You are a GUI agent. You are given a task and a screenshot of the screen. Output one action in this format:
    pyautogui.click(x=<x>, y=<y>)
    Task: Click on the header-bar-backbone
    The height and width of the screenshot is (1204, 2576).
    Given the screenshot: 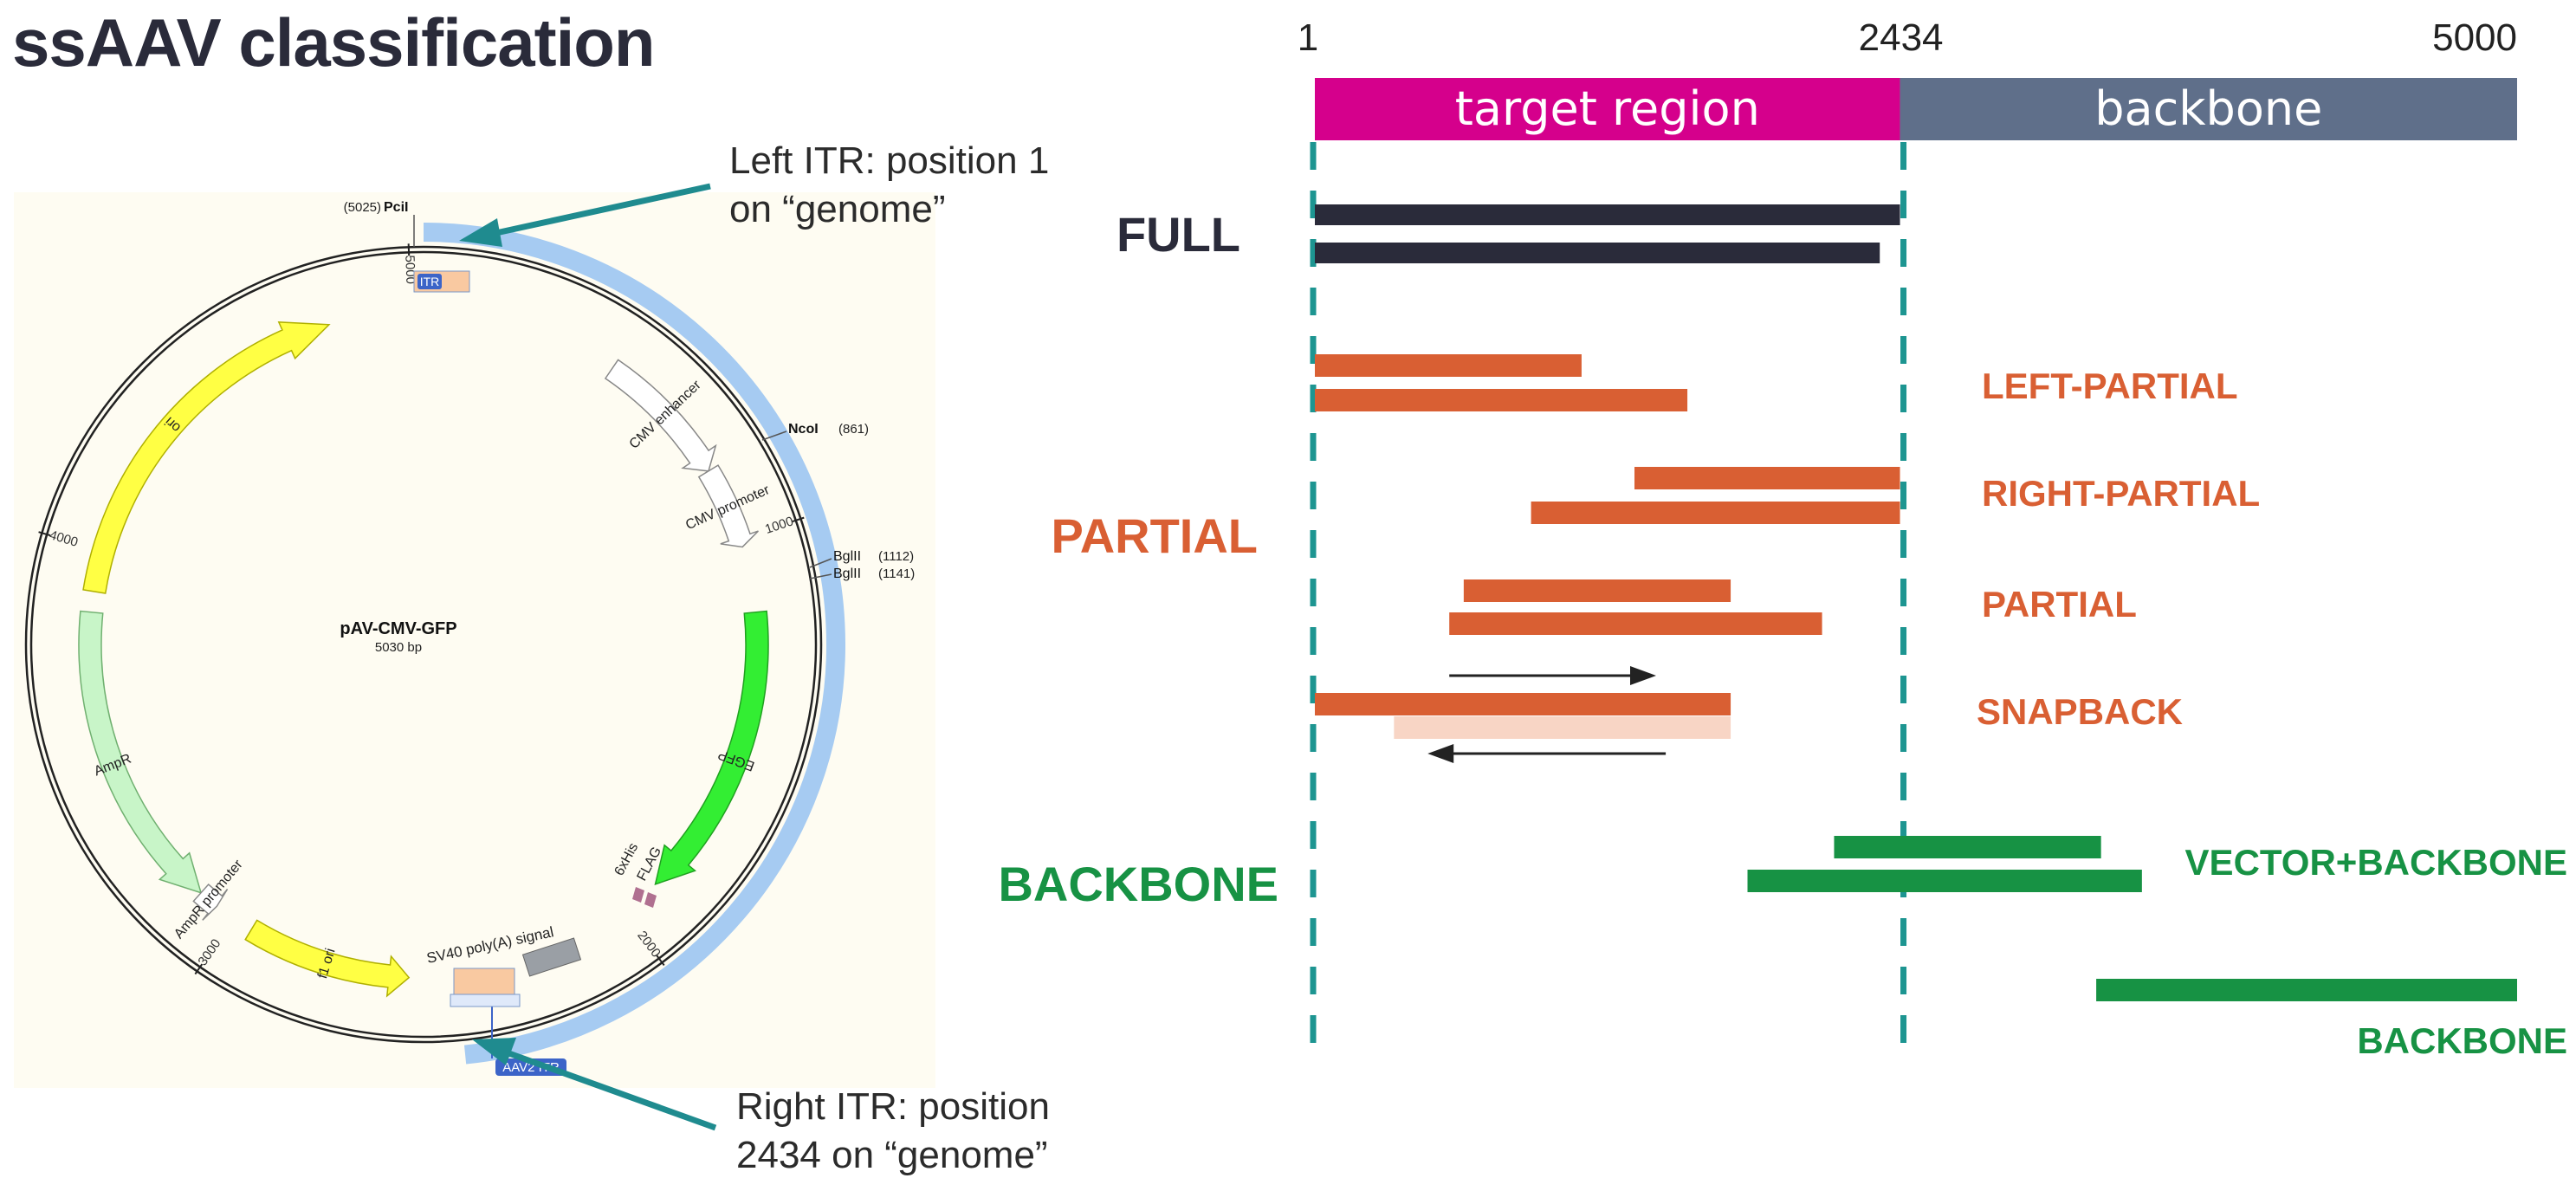 What is the action you would take?
    pyautogui.click(x=2208, y=109)
    